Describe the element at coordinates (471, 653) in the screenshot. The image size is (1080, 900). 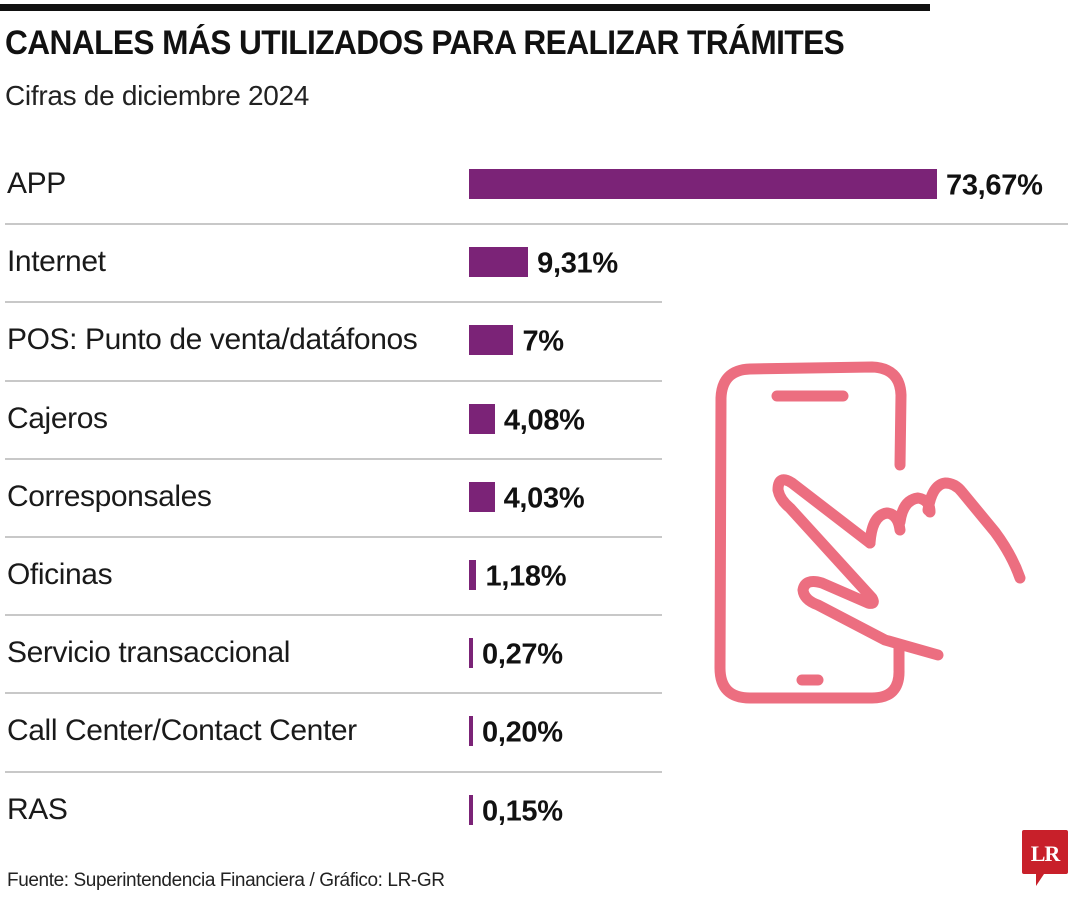
I see `bar-servicio-transaccional` at that location.